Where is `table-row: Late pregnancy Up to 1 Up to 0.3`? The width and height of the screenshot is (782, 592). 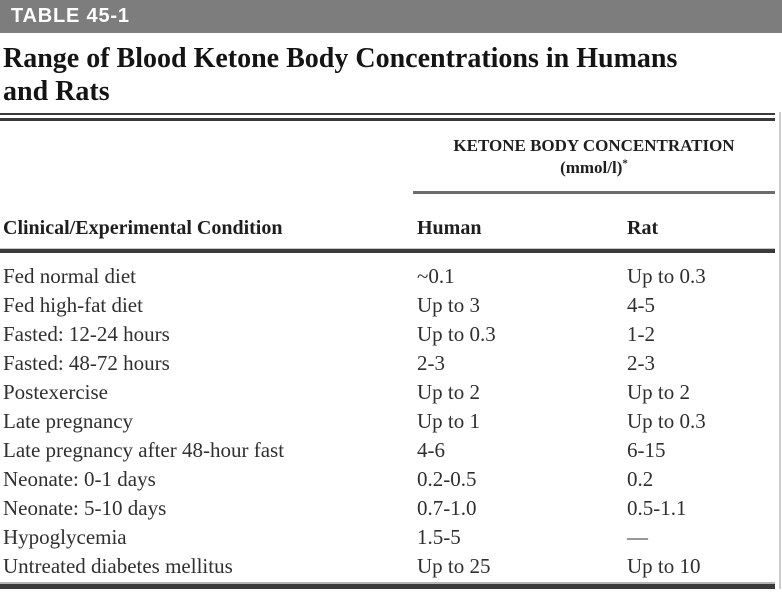 table-row: Late pregnancy Up to 1 Up to 0.3 is located at coordinates (391, 421).